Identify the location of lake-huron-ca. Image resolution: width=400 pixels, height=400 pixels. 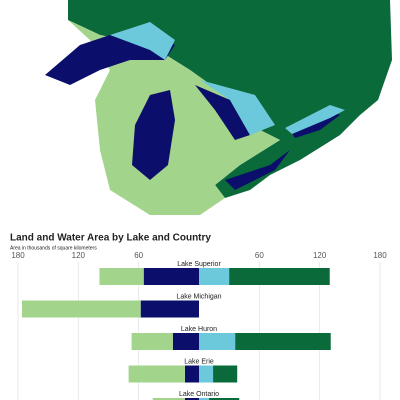
(237, 107).